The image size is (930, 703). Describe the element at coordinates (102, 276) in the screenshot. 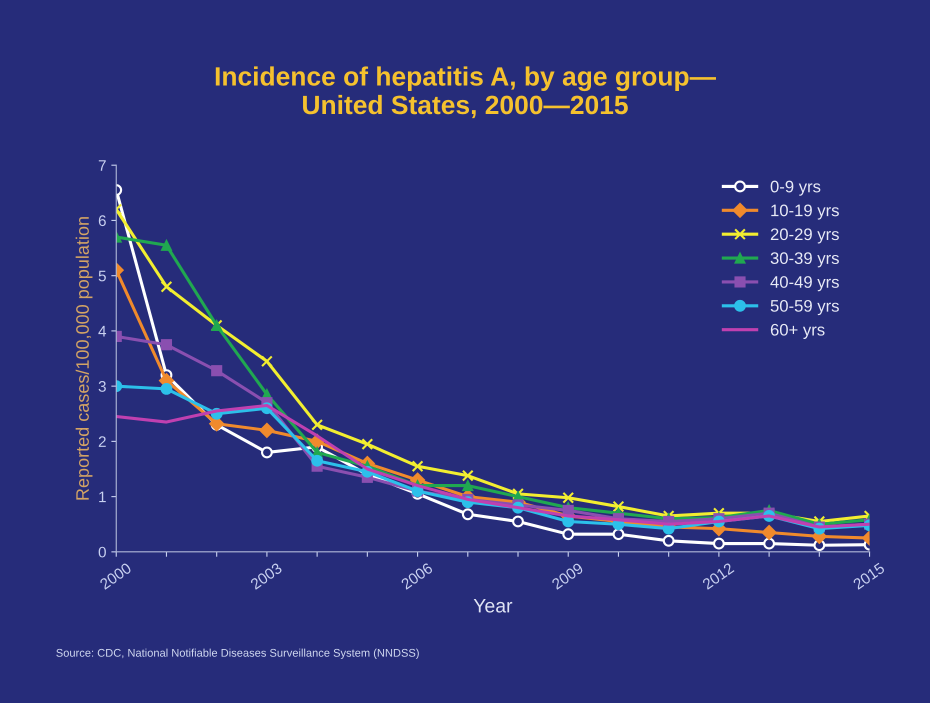

I see `y-tick-label: 5` at that location.